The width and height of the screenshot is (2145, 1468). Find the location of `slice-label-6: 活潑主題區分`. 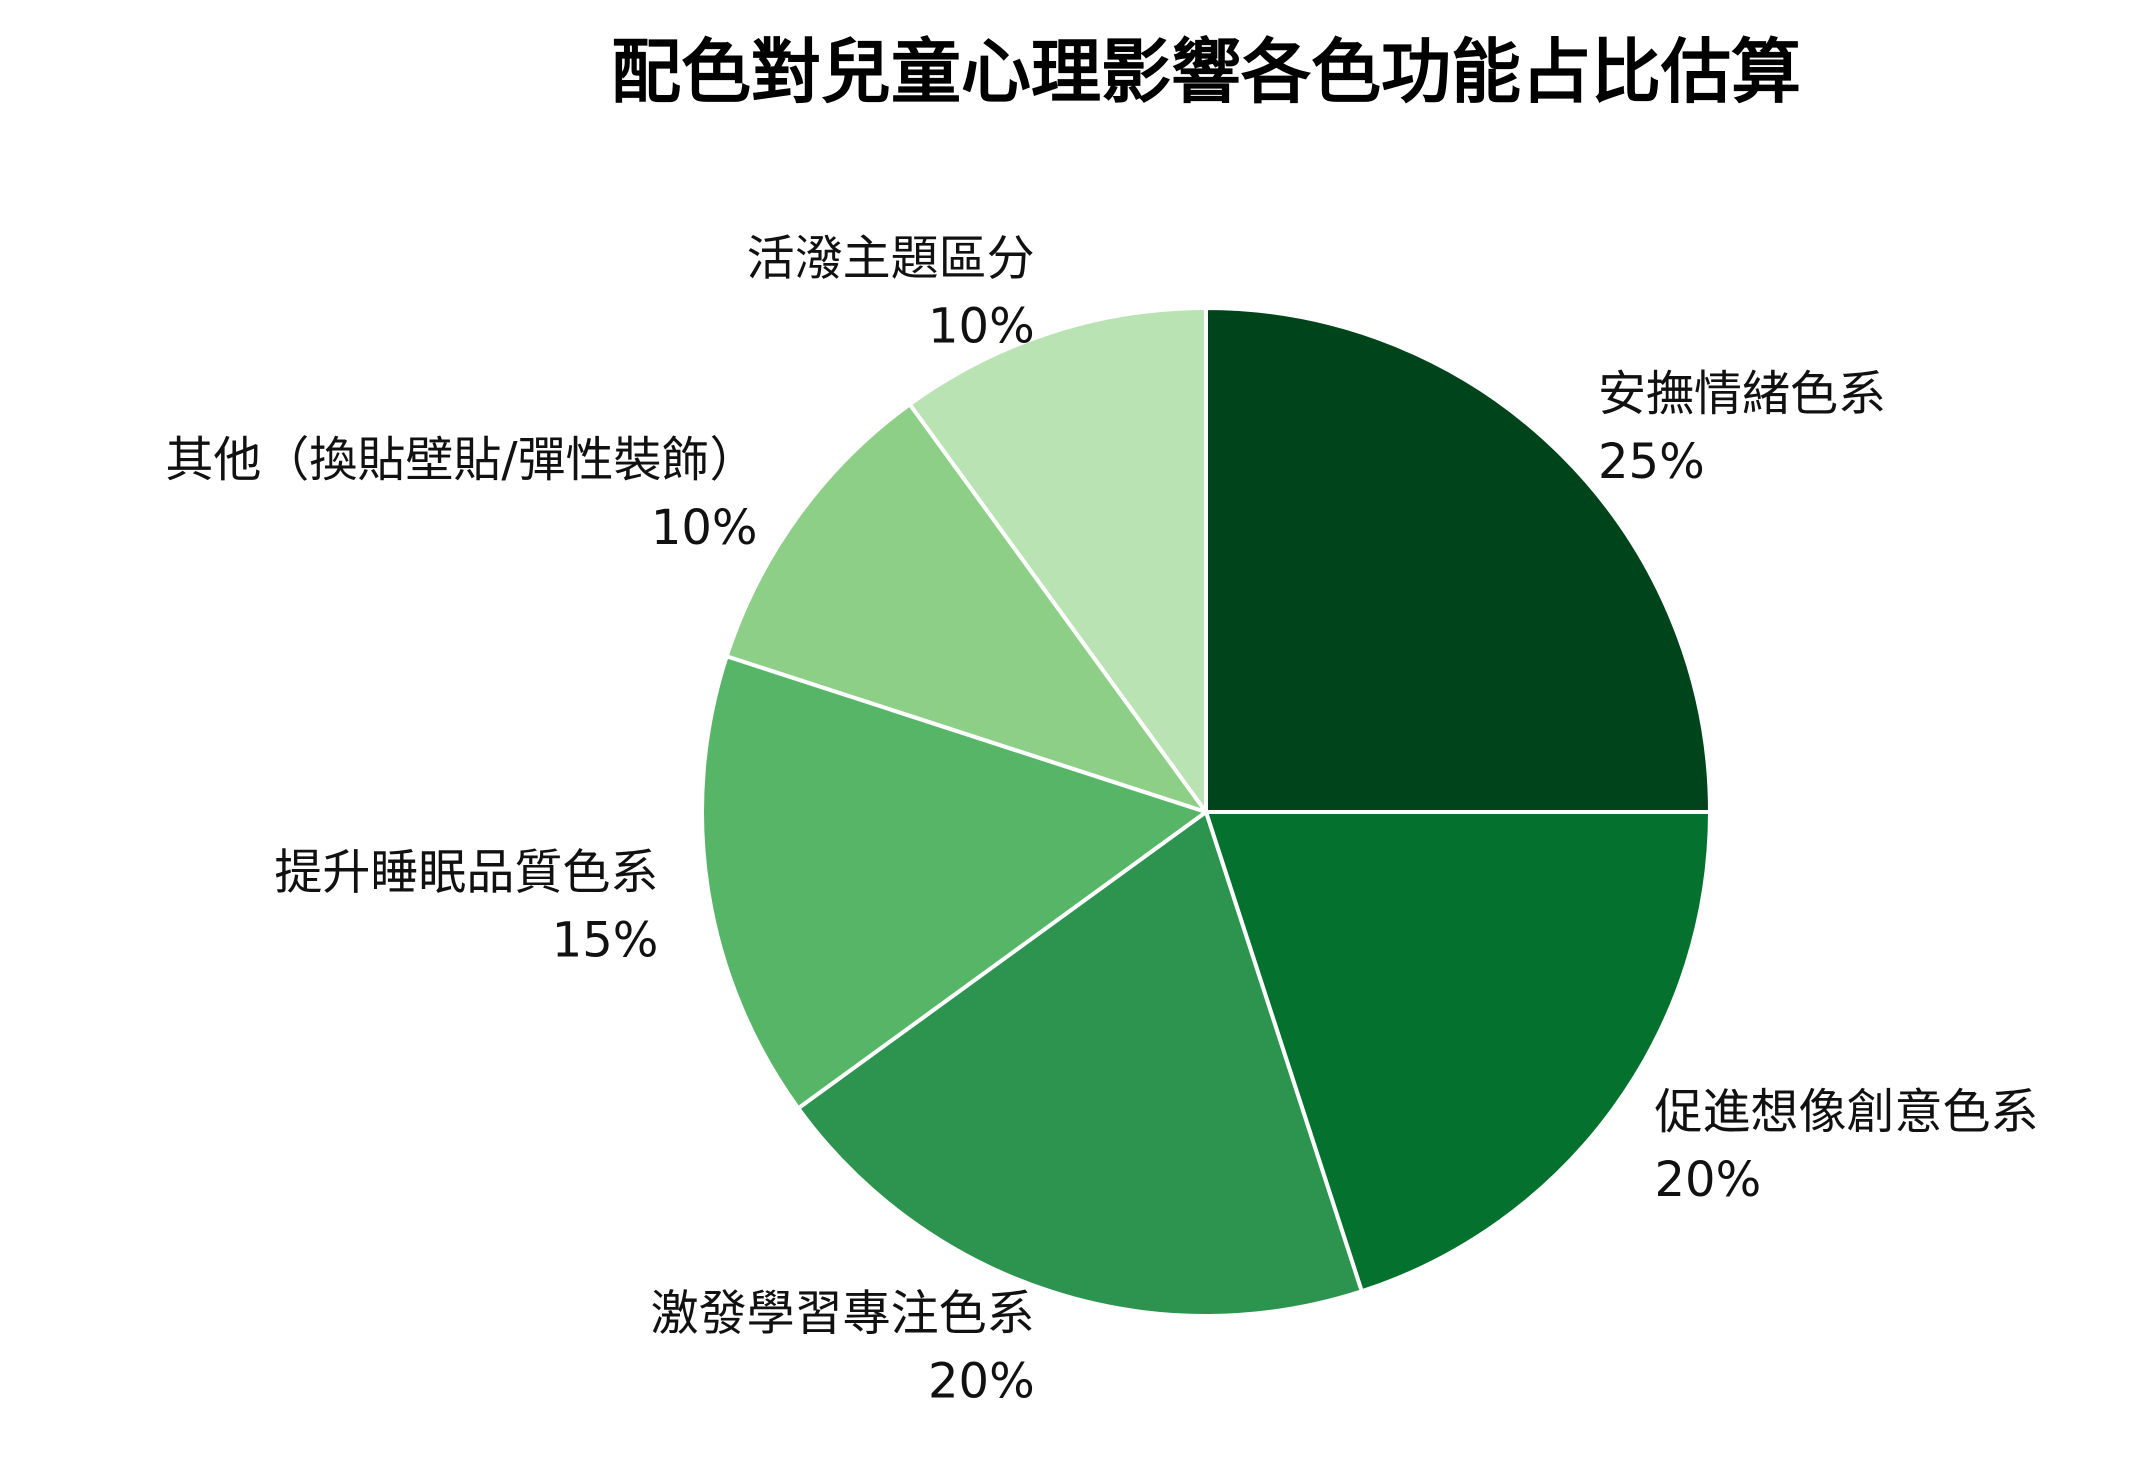

slice-label-6: 活潑主題區分 is located at coordinates (891, 259).